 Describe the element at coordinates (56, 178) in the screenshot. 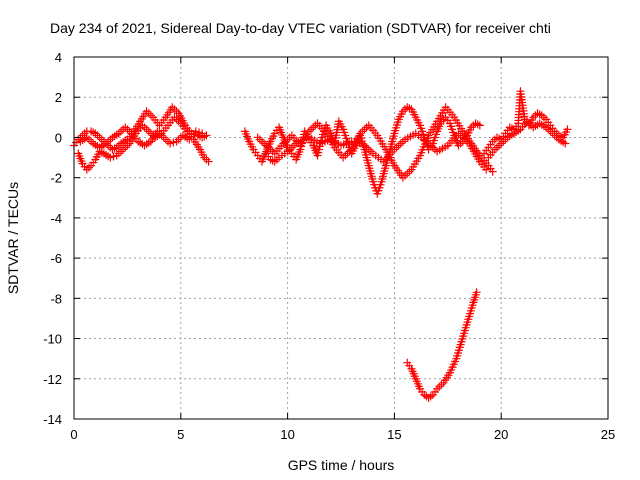

I see `y-tick-label: -2` at that location.